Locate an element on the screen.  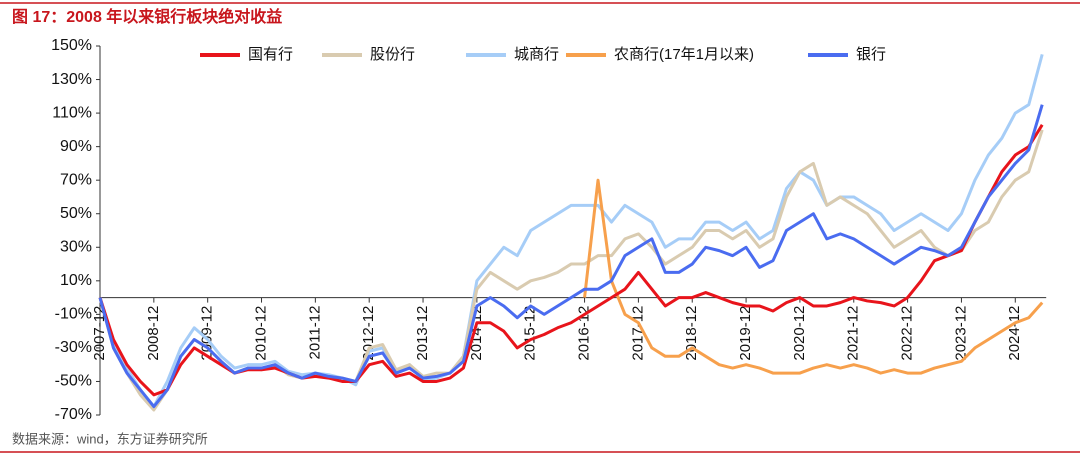
x-tick-label: 2009-12 is located at coordinates (207, 333).